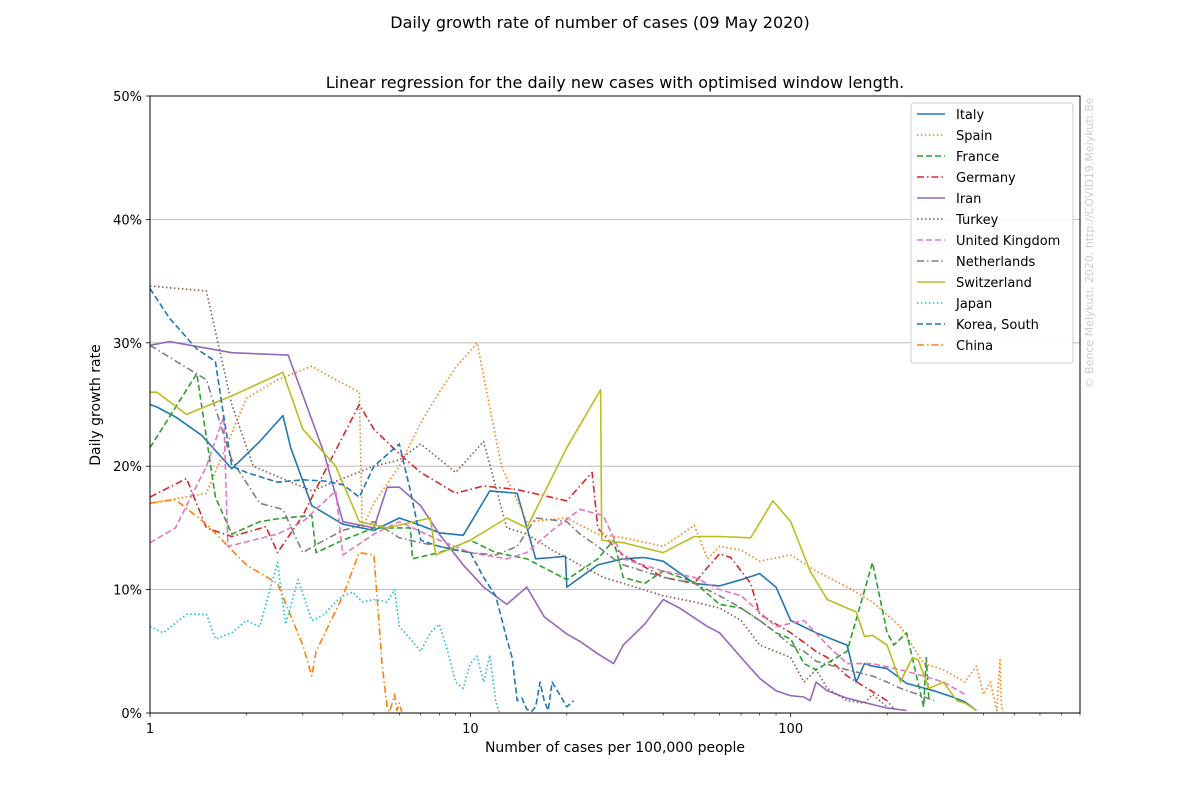  I want to click on x-tick-label: 10, so click(470, 729).